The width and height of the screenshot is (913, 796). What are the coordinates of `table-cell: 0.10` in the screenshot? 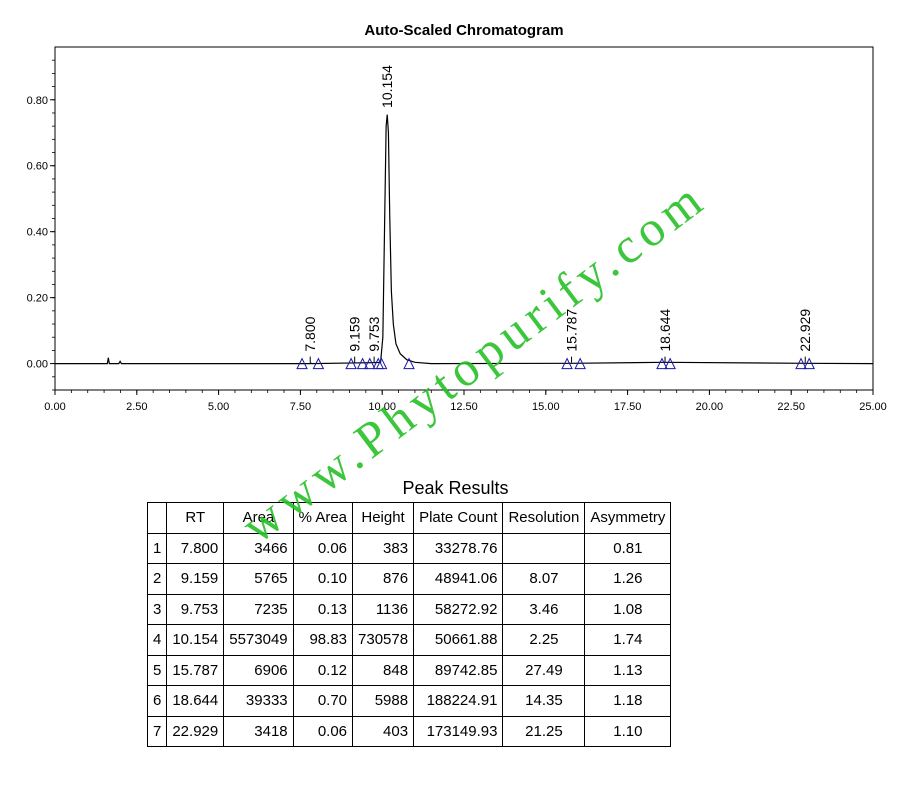 It's located at (323, 579).